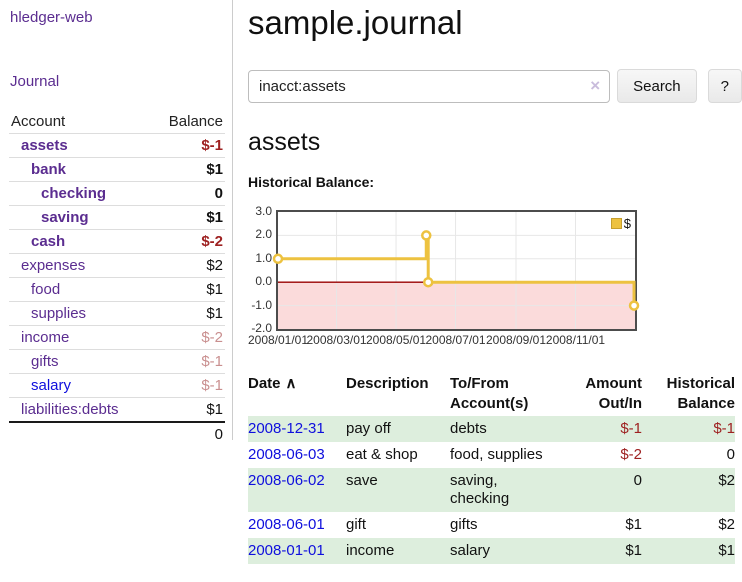 The image size is (742, 582). Describe the element at coordinates (117, 241) in the screenshot. I see `account-row: cash $-2` at that location.